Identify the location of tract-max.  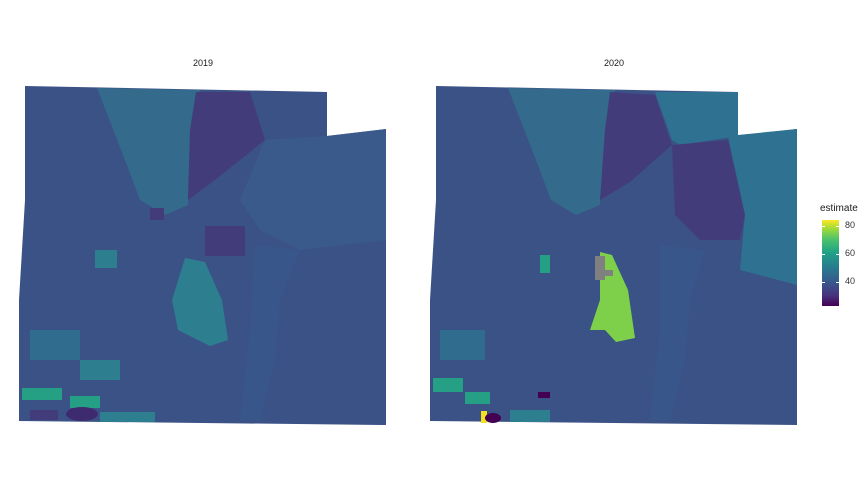
(484, 417).